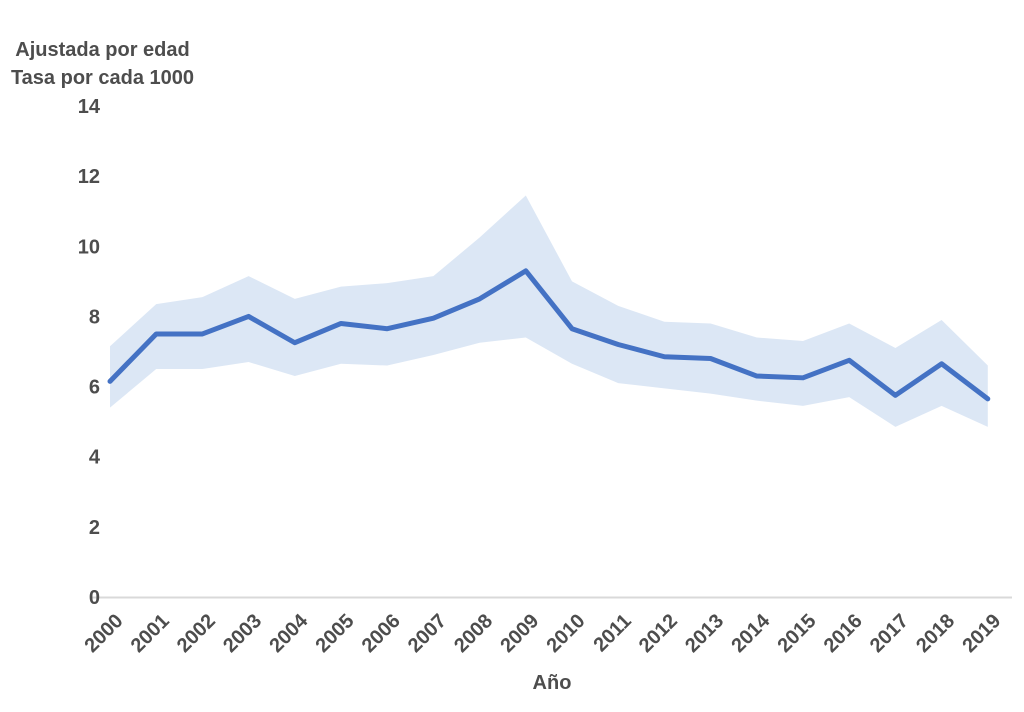 This screenshot has width=1024, height=712. I want to click on x-tick-label: 2010, so click(566, 633).